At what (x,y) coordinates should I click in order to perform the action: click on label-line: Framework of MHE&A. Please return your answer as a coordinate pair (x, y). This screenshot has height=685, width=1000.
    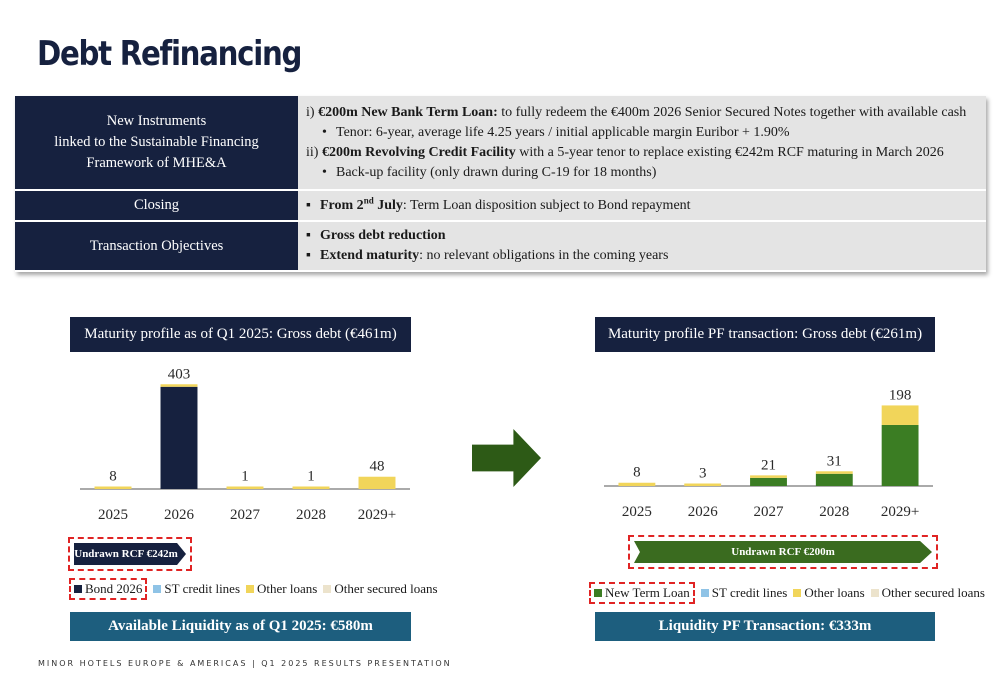
    Looking at the image, I should click on (156, 163).